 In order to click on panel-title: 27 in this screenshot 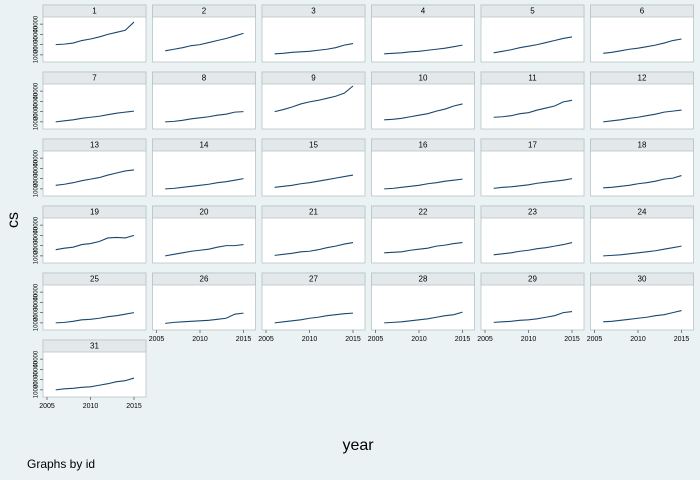, I will do `click(313, 279)`.